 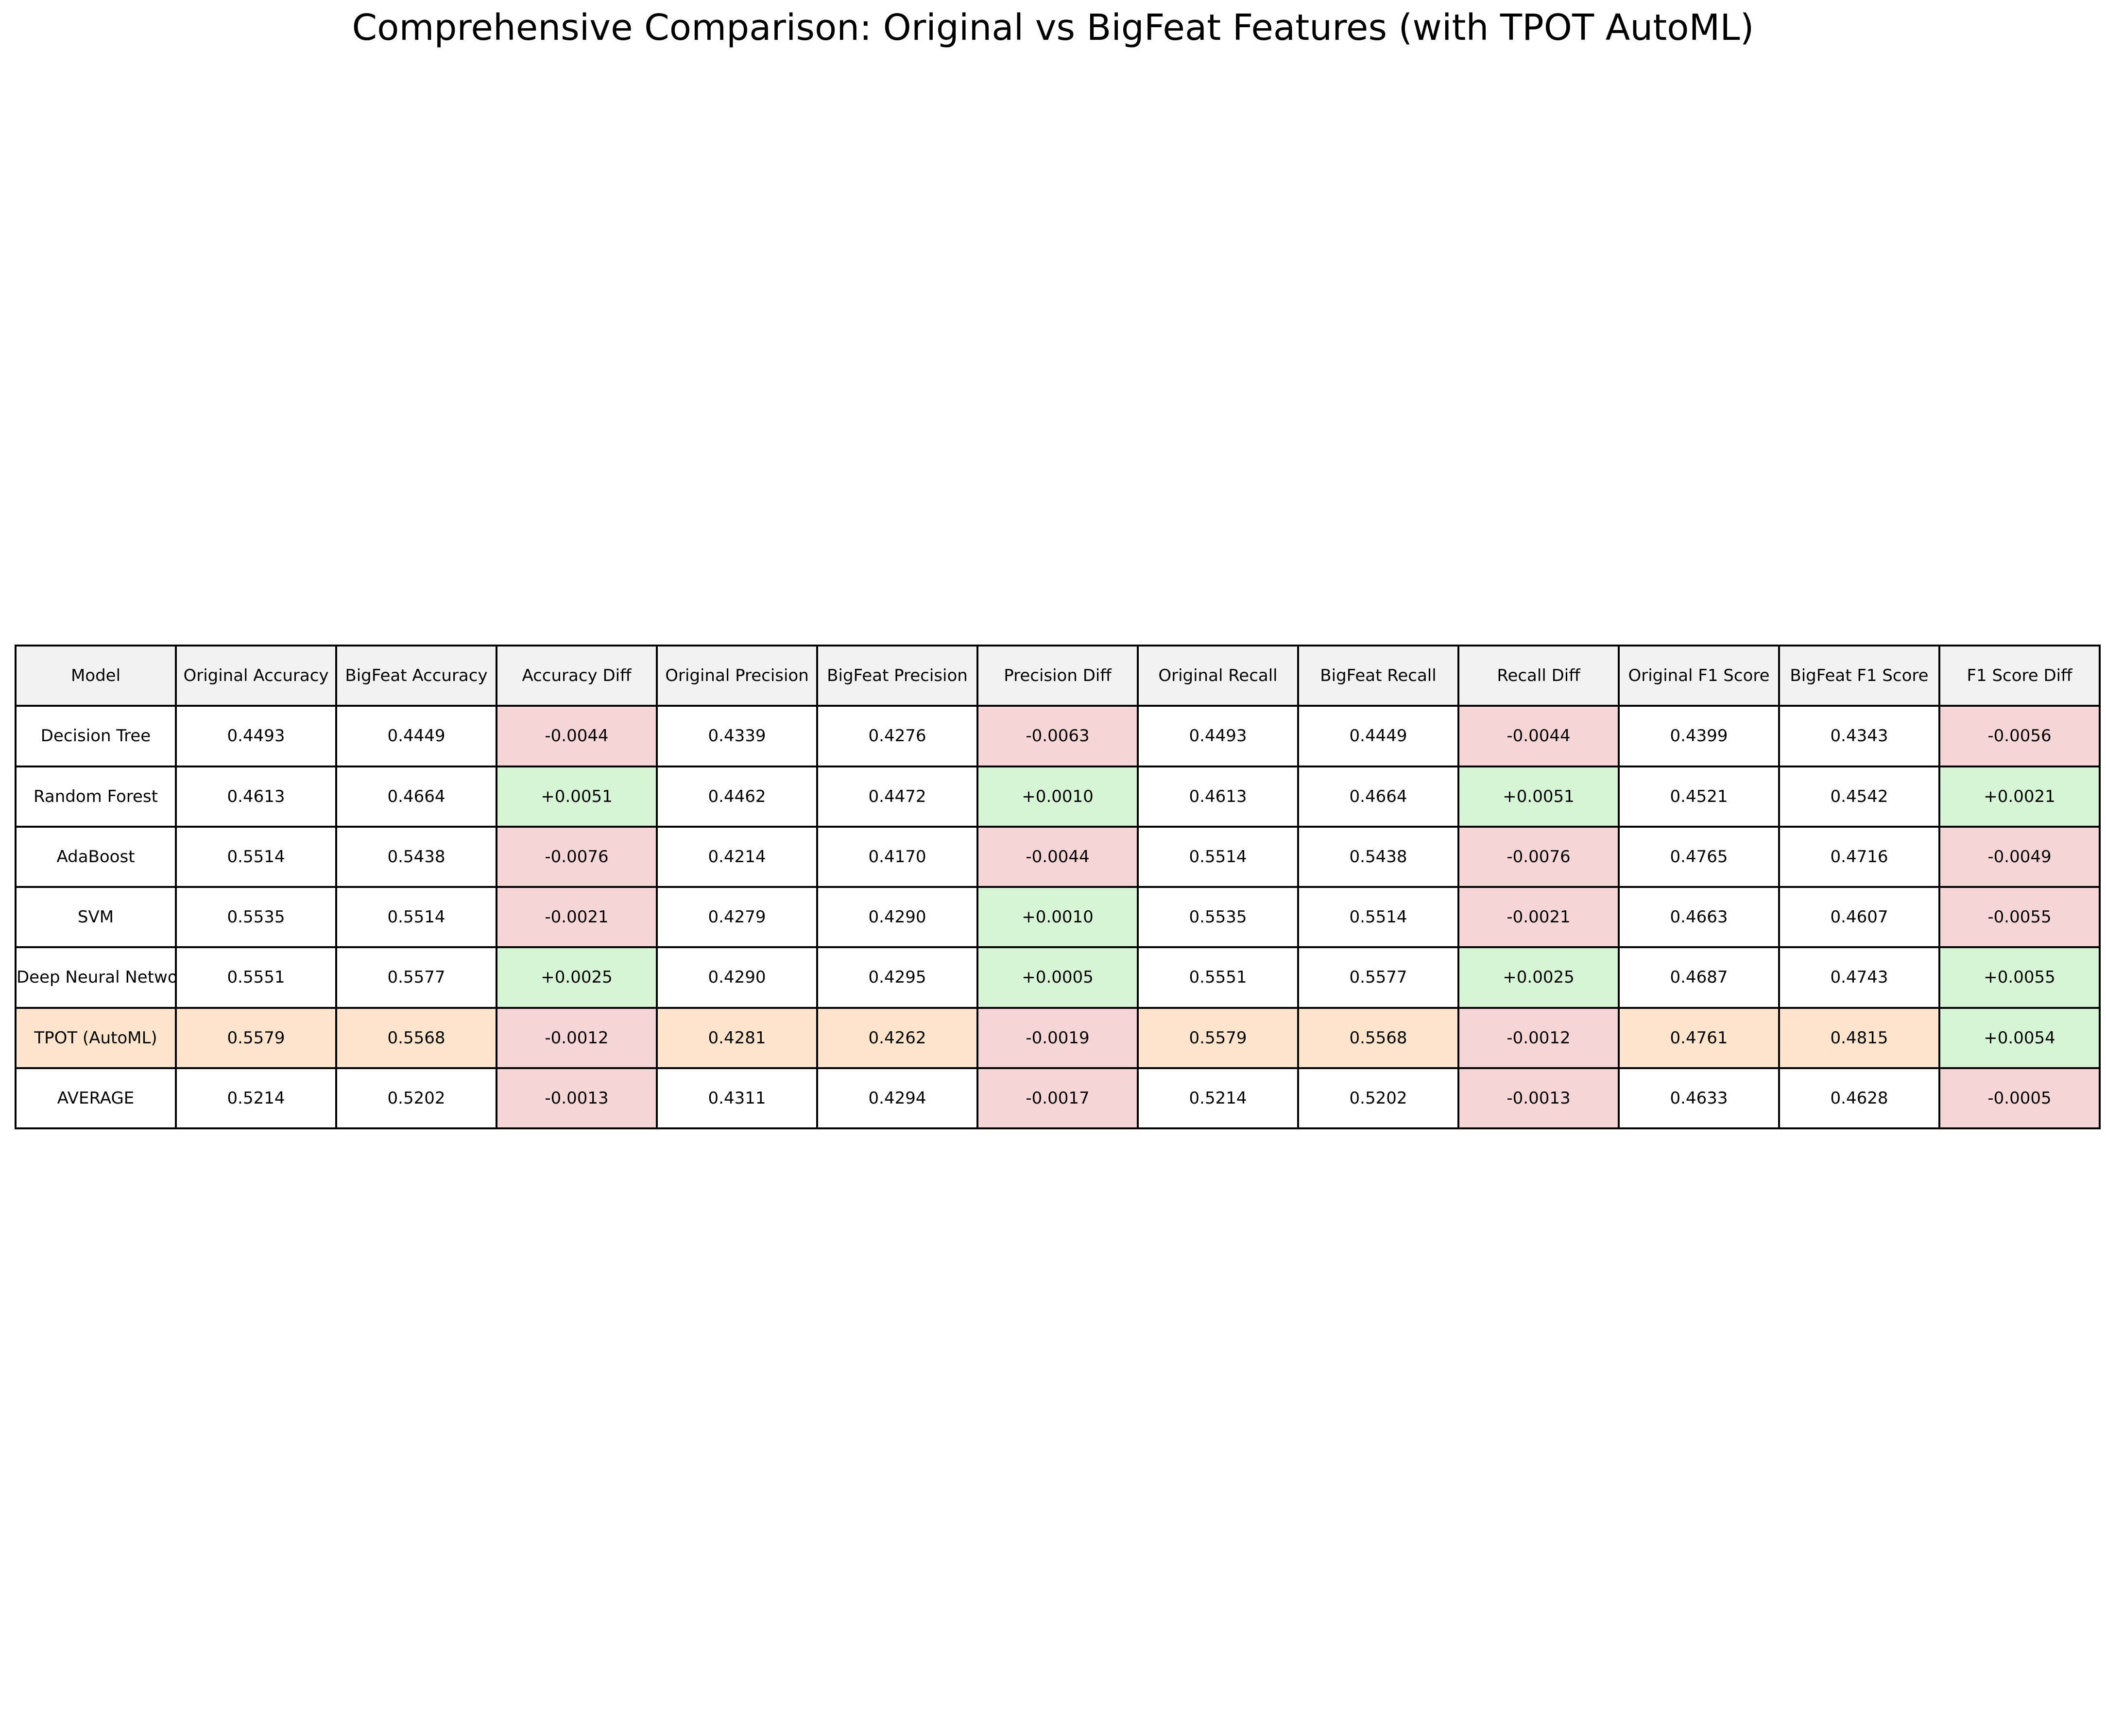 I want to click on table-cell: 0.4765, so click(x=1699, y=857).